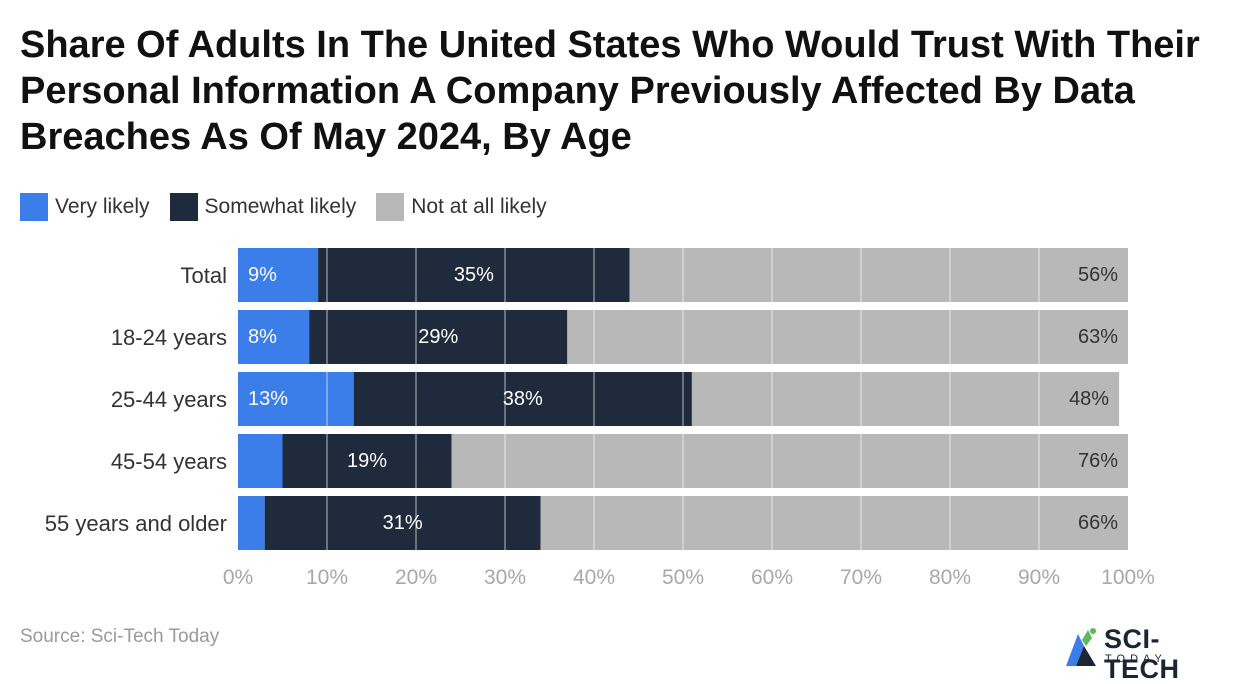 This screenshot has width=1240, height=684. I want to click on data-label-total-very-likely: 9%, so click(262, 275).